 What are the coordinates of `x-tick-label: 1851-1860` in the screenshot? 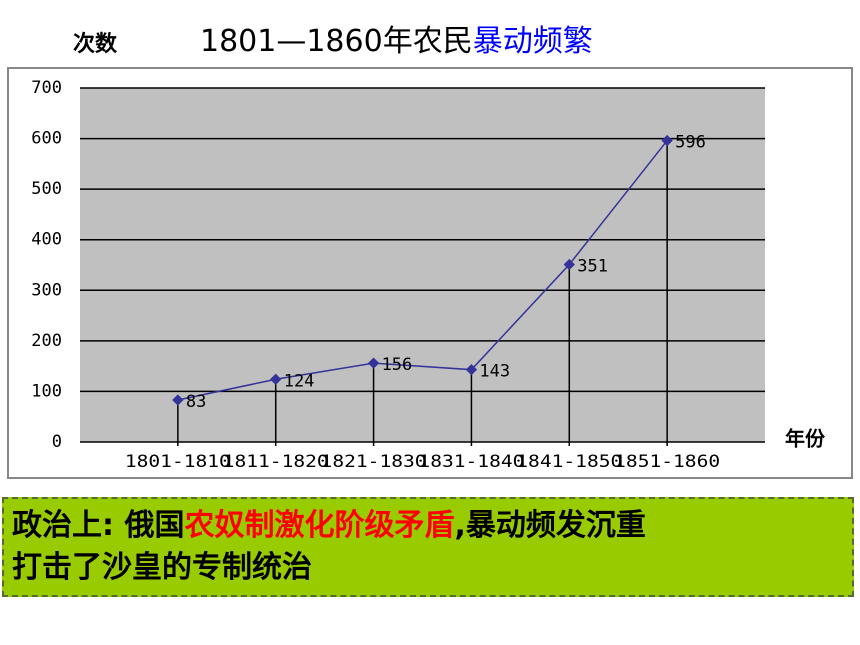 It's located at (667, 462).